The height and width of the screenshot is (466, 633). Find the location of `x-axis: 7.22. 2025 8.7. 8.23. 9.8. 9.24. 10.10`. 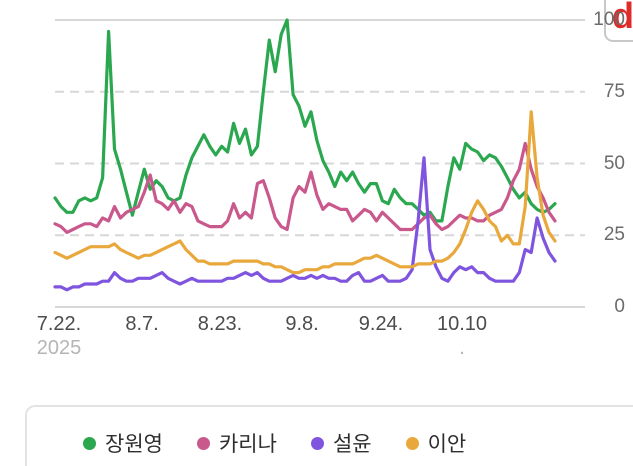

x-axis: 7.22. 2025 8.7. 8.23. 9.8. 9.24. 10.10 is located at coordinates (316, 342).